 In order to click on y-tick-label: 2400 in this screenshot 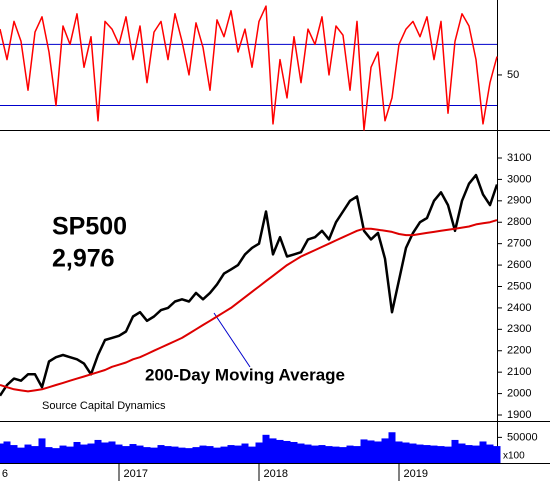, I will do `click(519, 308)`.